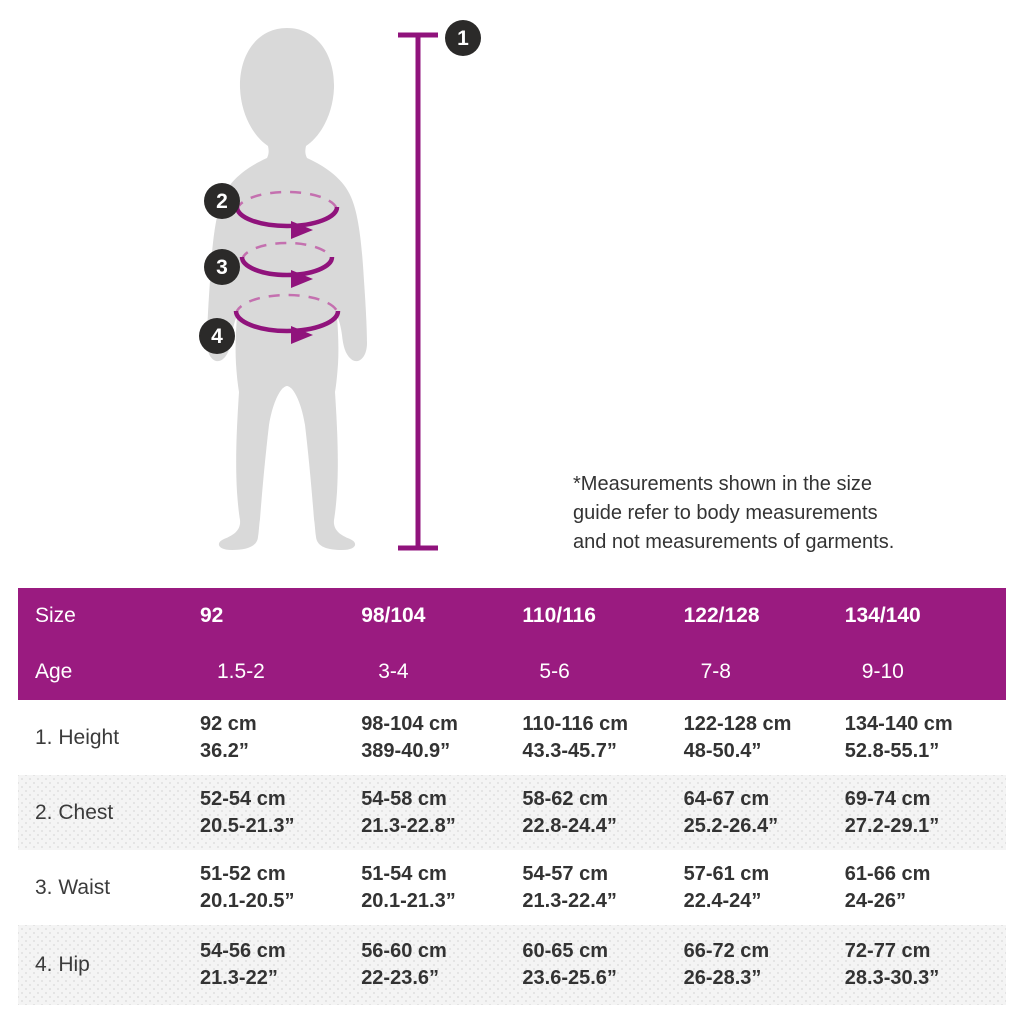  I want to click on size-value: 92, so click(212, 615).